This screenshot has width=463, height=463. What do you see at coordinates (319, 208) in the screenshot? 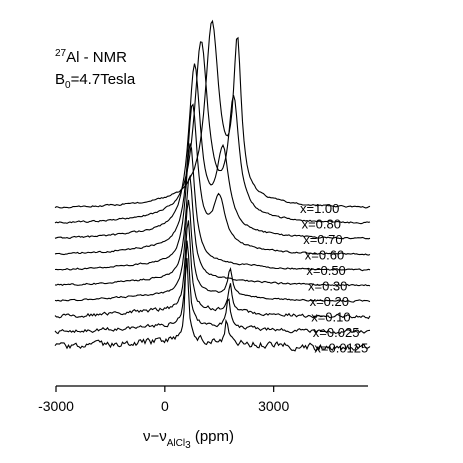
I see `series-label: x=1.00` at bounding box center [319, 208].